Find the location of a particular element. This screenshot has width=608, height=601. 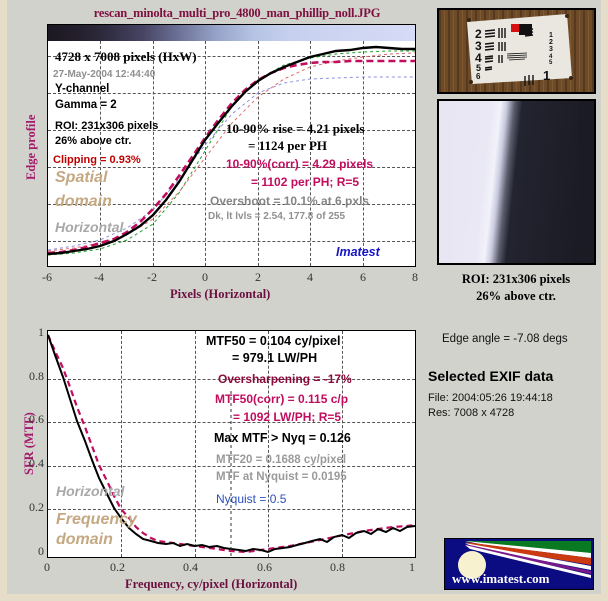

sfr-xtick-2: 0.4 is located at coordinates (190, 567).